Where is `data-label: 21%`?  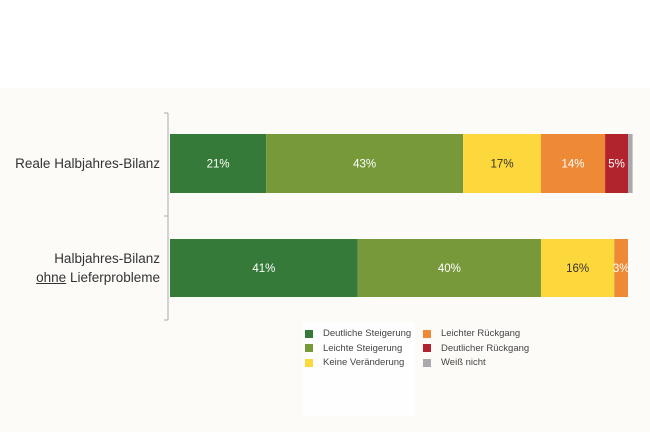
data-label: 21% is located at coordinates (218, 165).